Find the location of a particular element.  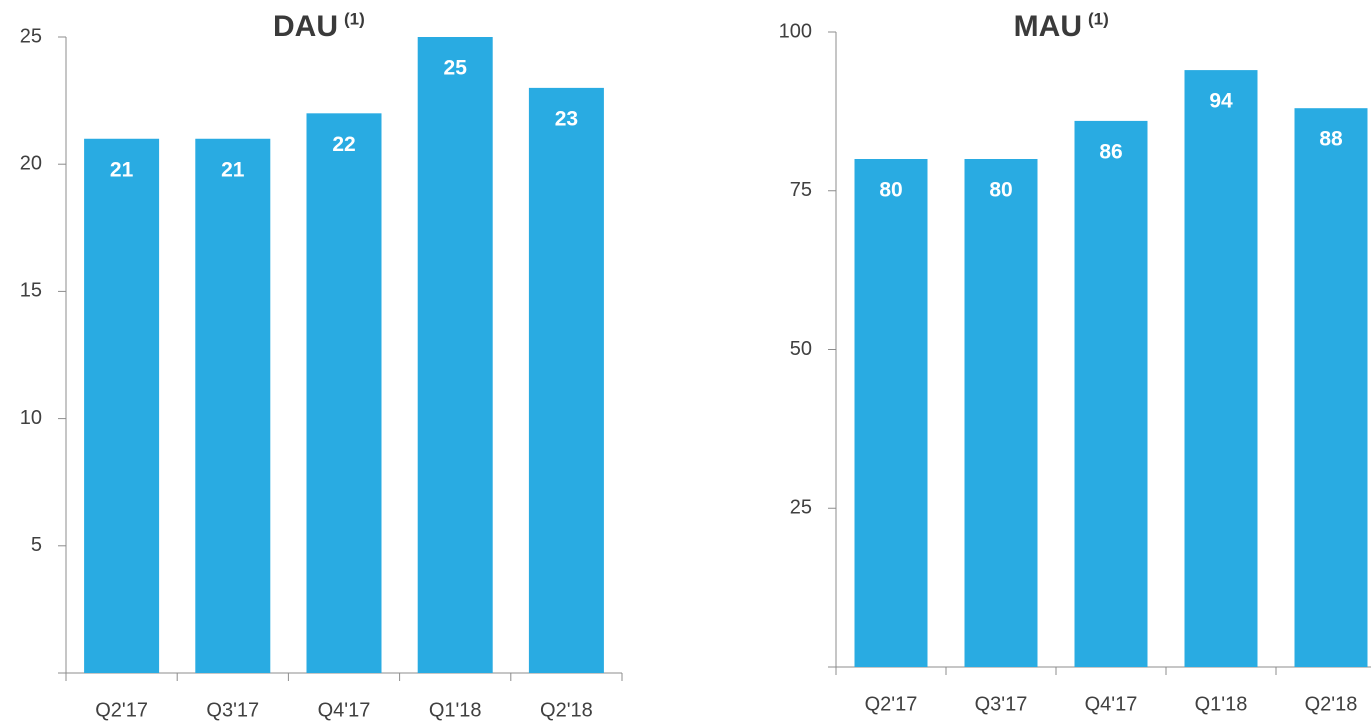

chart-title: DAU is located at coordinates (305, 26).